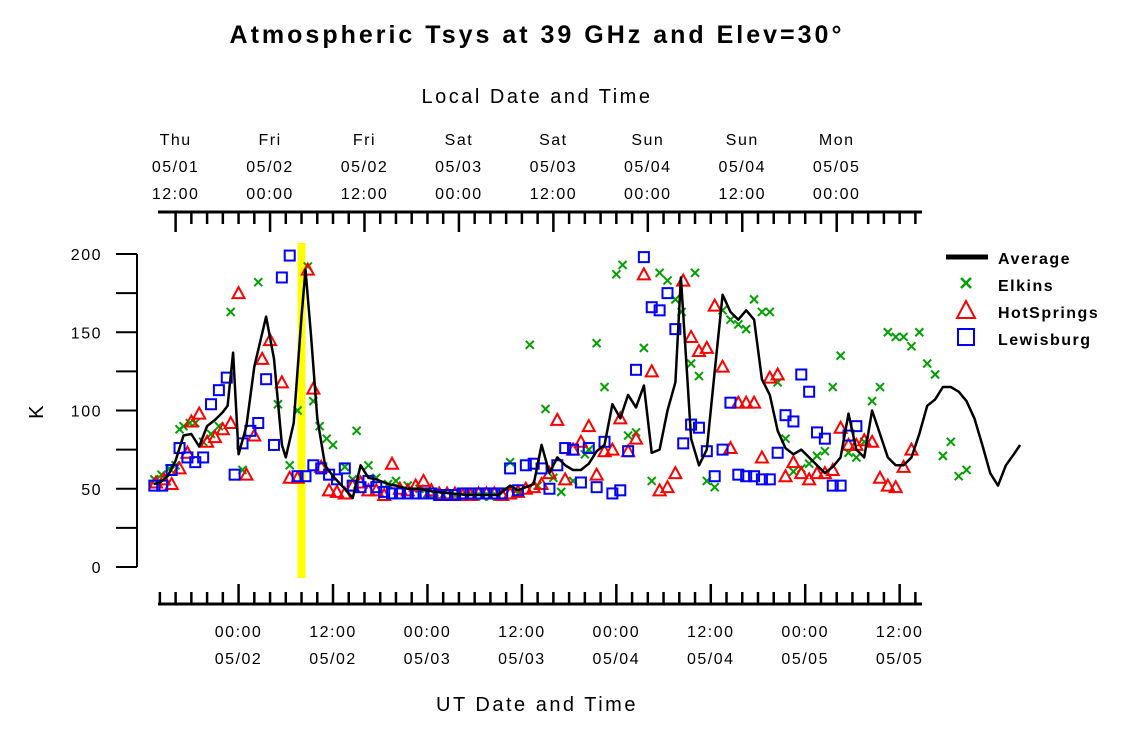  What do you see at coordinates (647, 140) in the screenshot?
I see `top-tick-label: Sun` at bounding box center [647, 140].